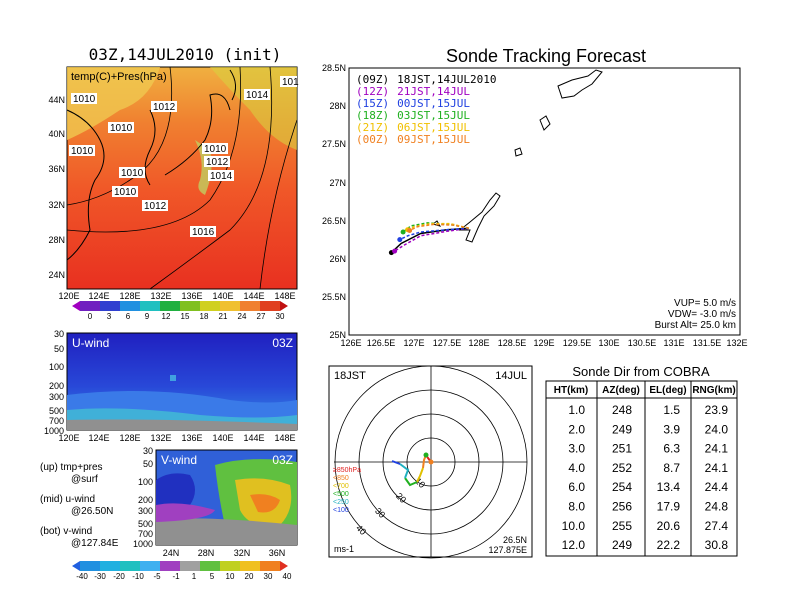 Image resolution: width=792 pixels, height=612 pixels. What do you see at coordinates (66, 531) in the screenshot?
I see `note-bot: (bot) v-wind` at bounding box center [66, 531].